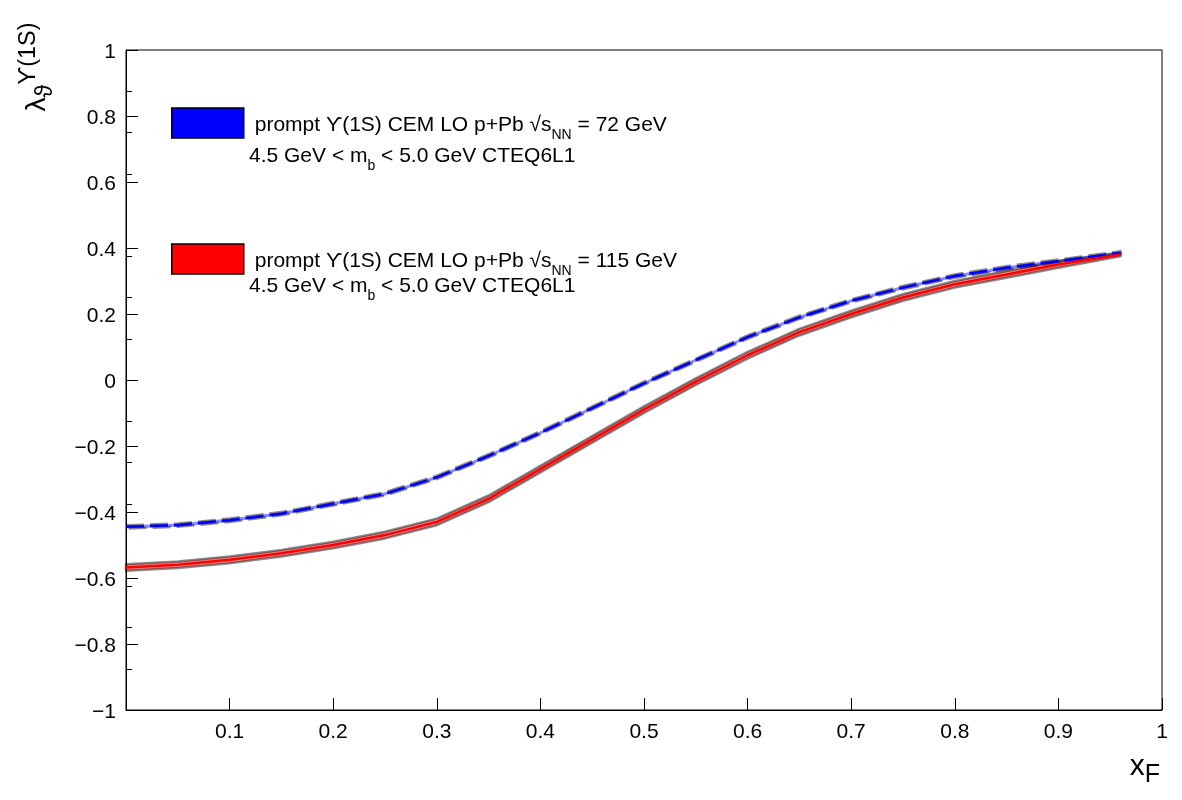  I want to click on y-tick-label: −0.4, so click(95, 512).